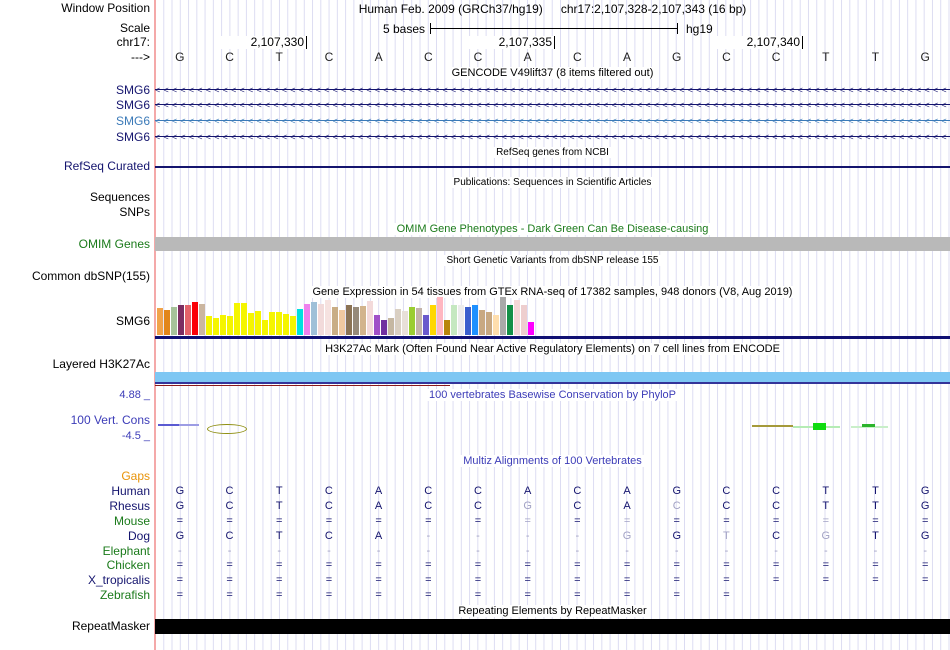  What do you see at coordinates (75, 491) in the screenshot?
I see `multiz-row-label-human: Human` at bounding box center [75, 491].